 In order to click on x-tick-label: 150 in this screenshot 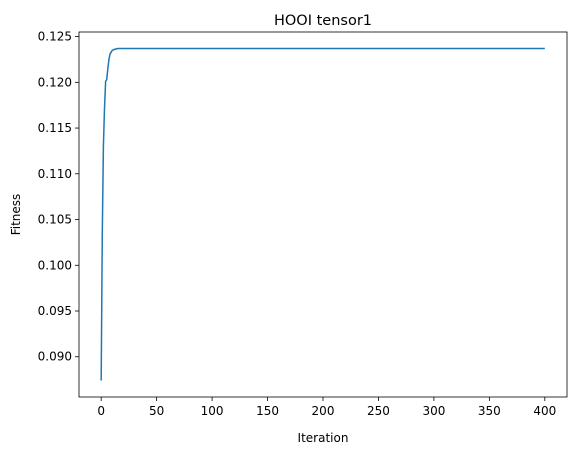, I will do `click(267, 411)`.